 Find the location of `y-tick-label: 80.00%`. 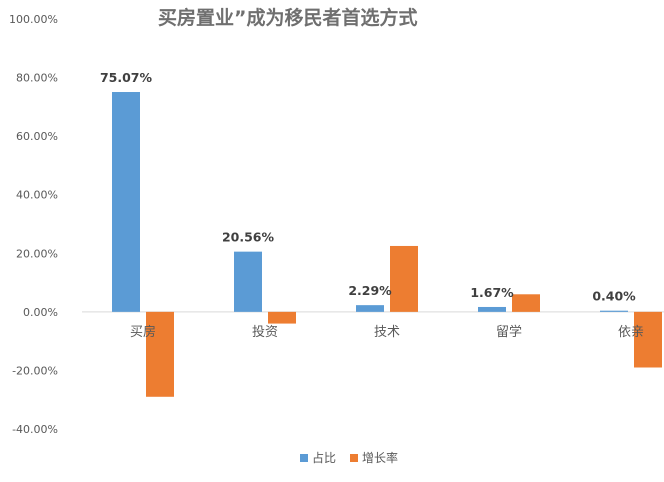

y-tick-label: 80.00% is located at coordinates (37, 78).